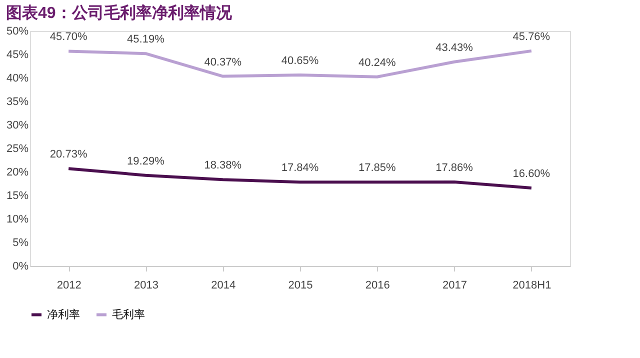 The height and width of the screenshot is (358, 640). What do you see at coordinates (300, 168) in the screenshot?
I see `data-label: 17.84%` at bounding box center [300, 168].